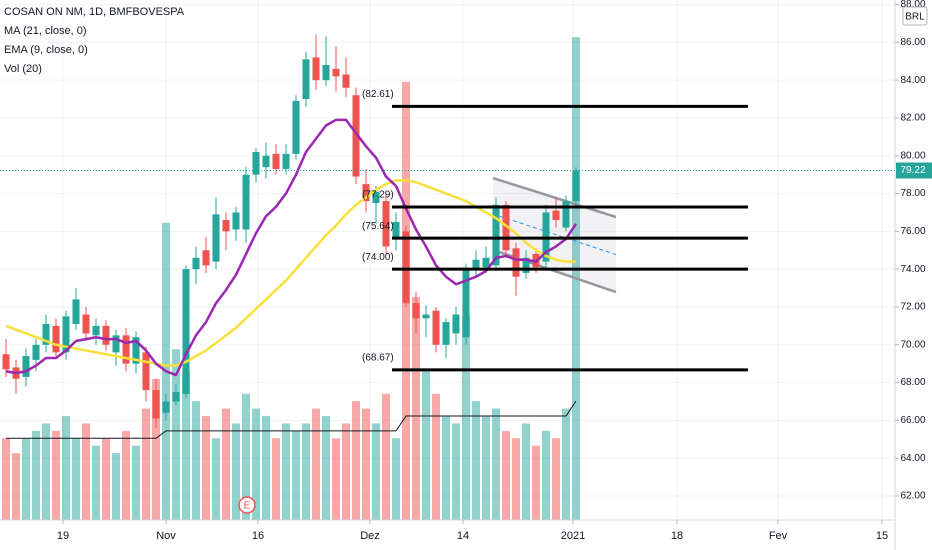  I want to click on x-tick-label: Fev, so click(778, 536).